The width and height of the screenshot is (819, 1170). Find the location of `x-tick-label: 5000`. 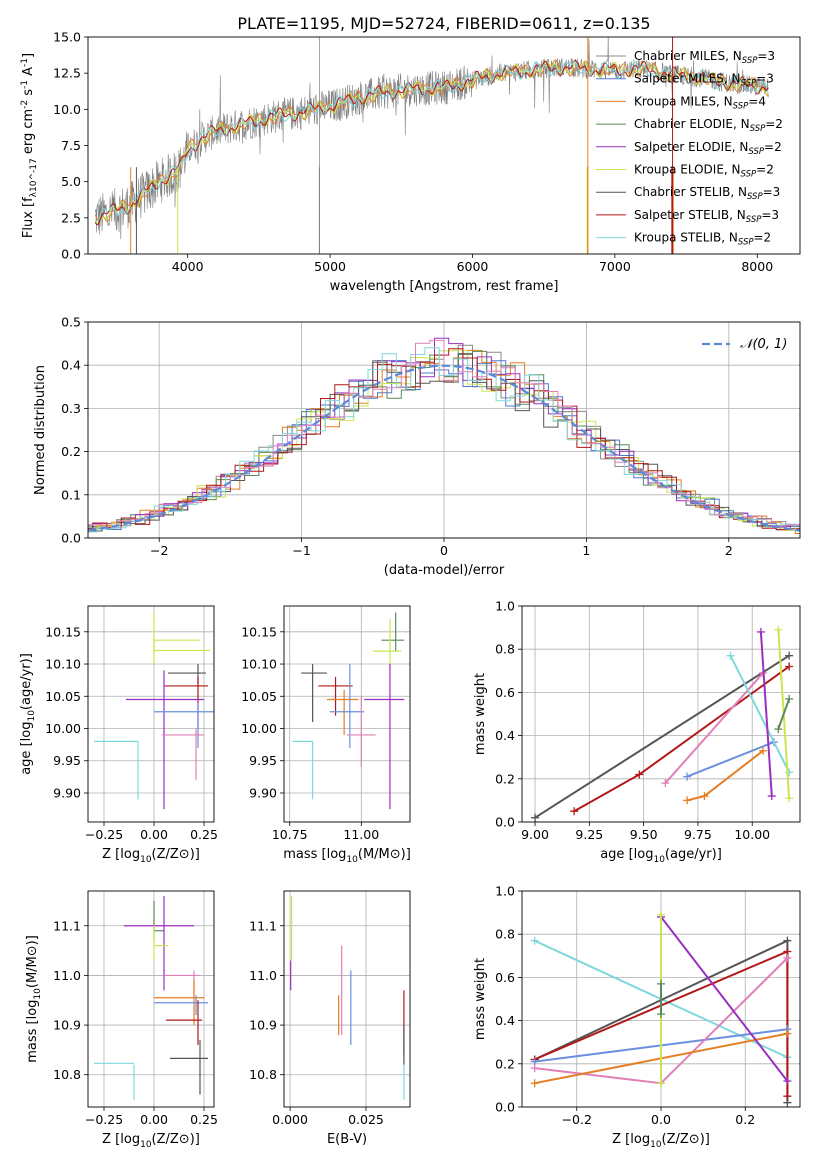

x-tick-label: 5000 is located at coordinates (330, 266).